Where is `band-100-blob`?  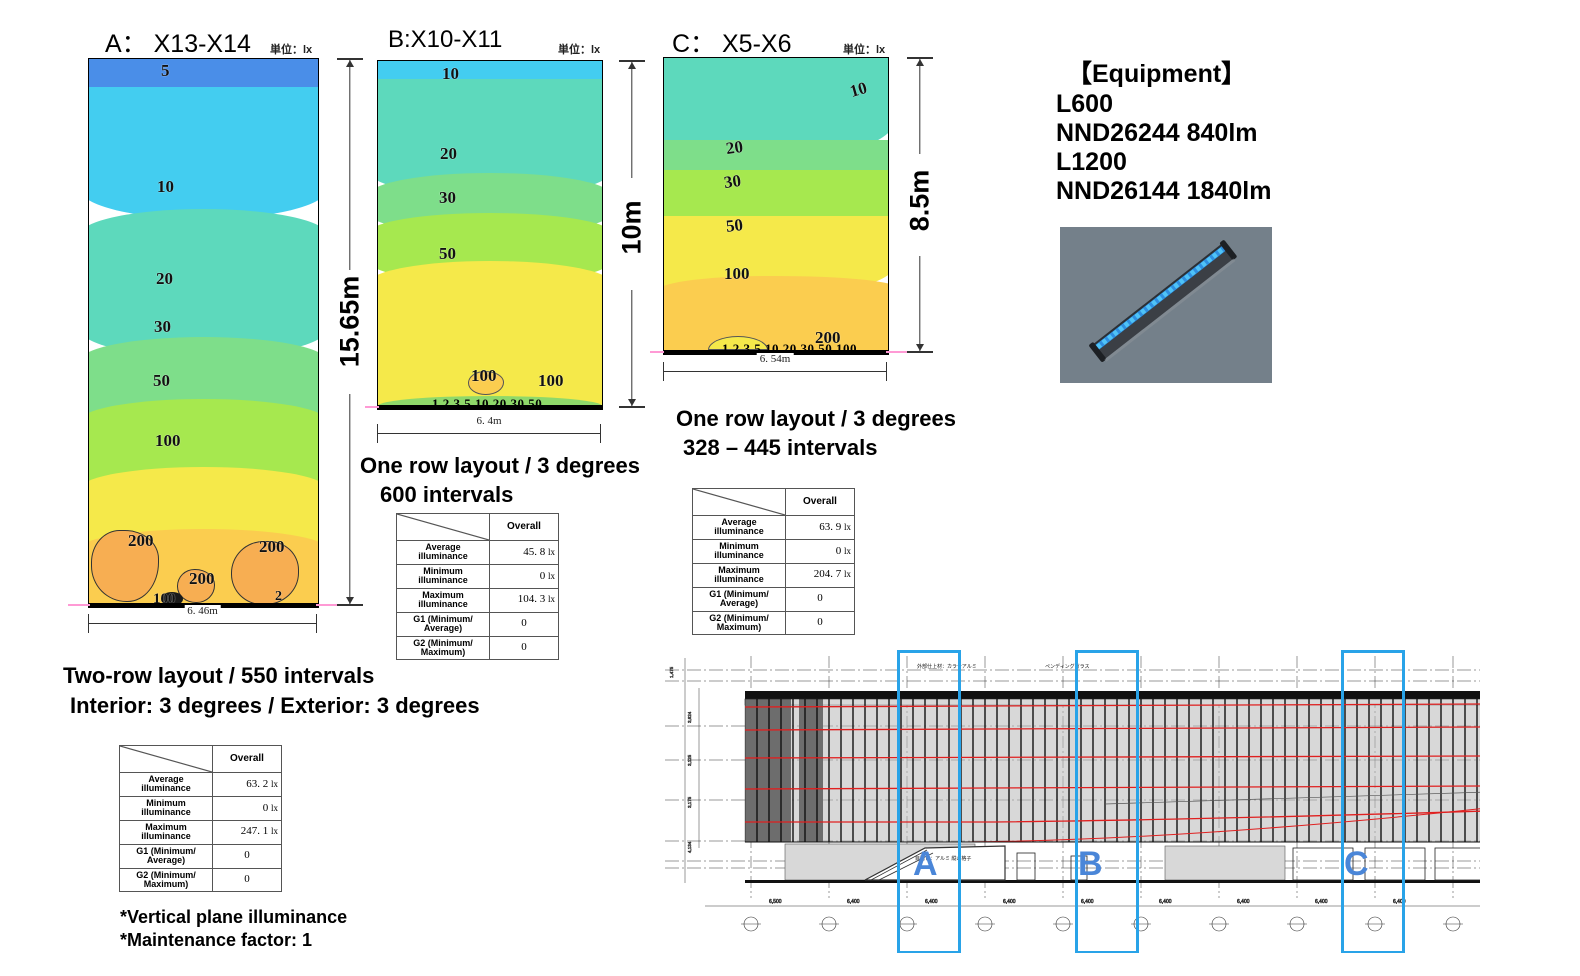
band-100-blob is located at coordinates (486, 383).